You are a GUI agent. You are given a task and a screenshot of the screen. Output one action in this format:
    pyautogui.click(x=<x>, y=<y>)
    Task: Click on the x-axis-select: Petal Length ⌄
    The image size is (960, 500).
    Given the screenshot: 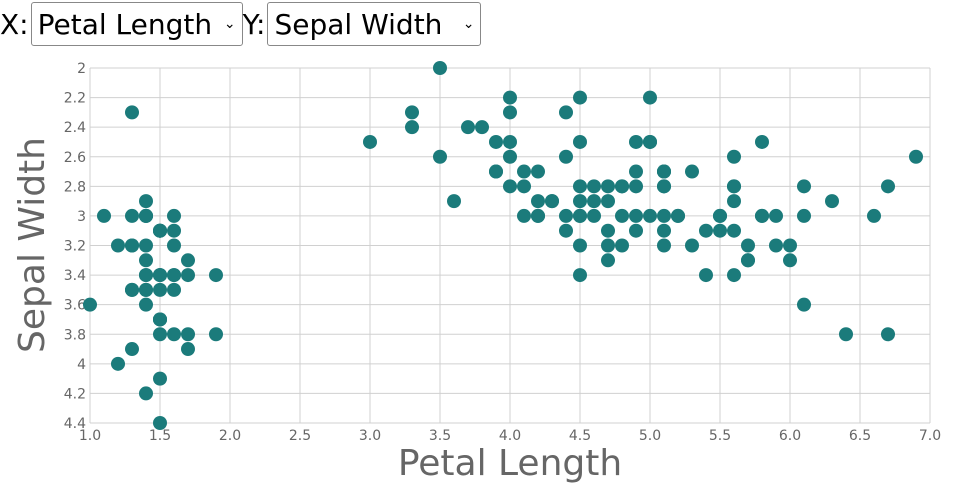 What is the action you would take?
    pyautogui.click(x=136, y=24)
    